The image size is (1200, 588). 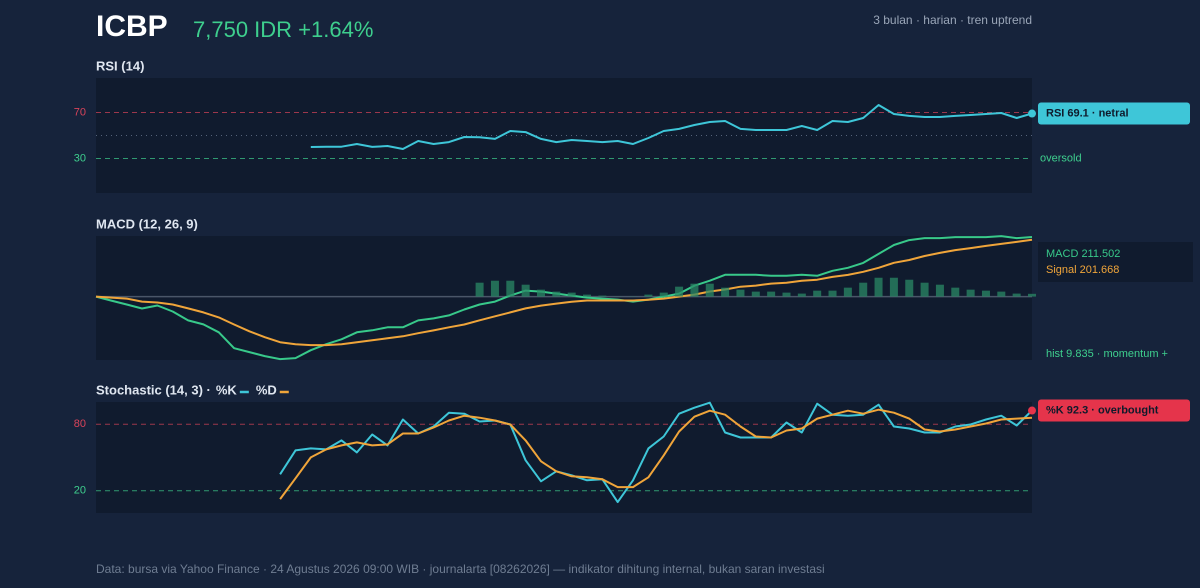 I want to click on ticker: ICBP, so click(x=132, y=26).